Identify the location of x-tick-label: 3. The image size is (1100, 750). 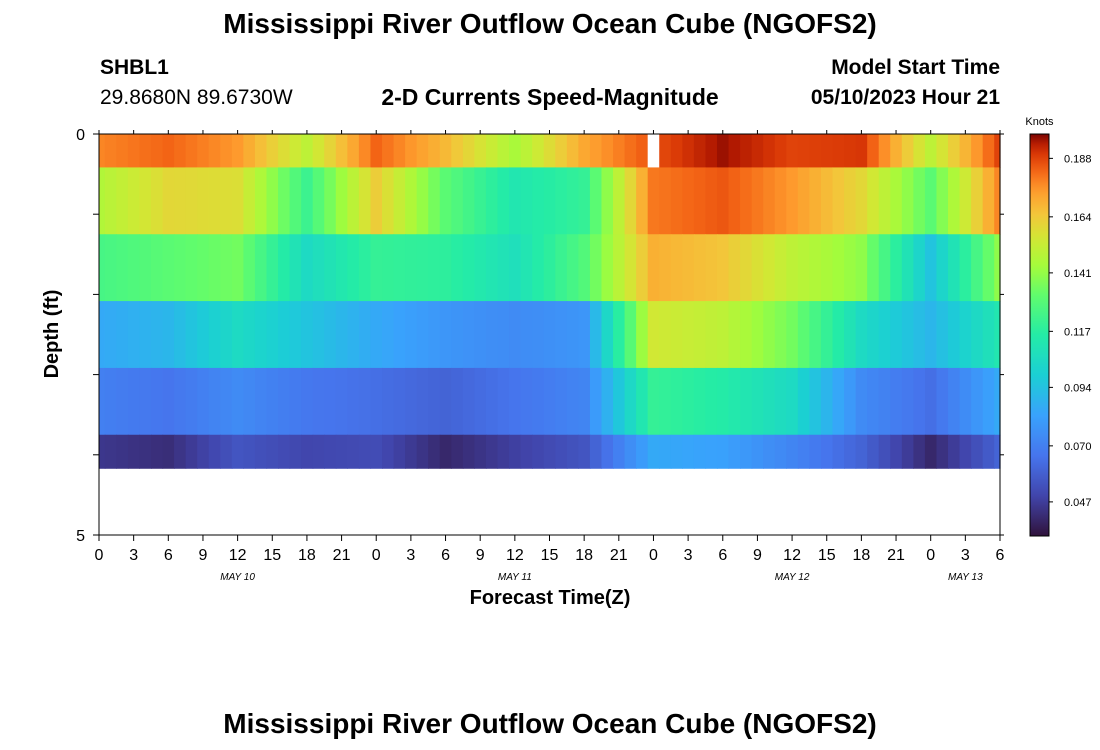
(133, 555).